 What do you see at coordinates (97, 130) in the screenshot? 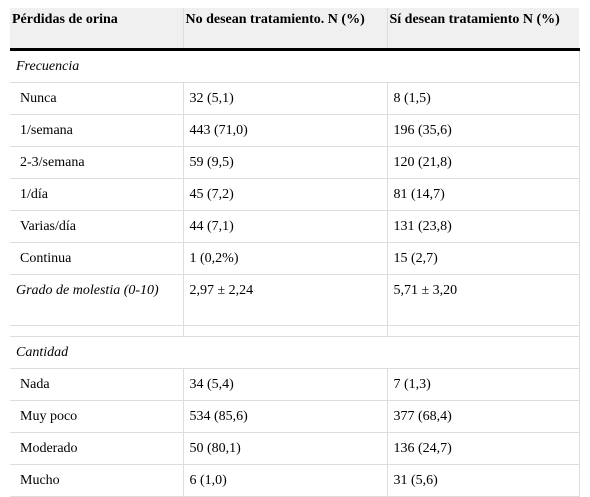
I see `row-label: 1/semana` at bounding box center [97, 130].